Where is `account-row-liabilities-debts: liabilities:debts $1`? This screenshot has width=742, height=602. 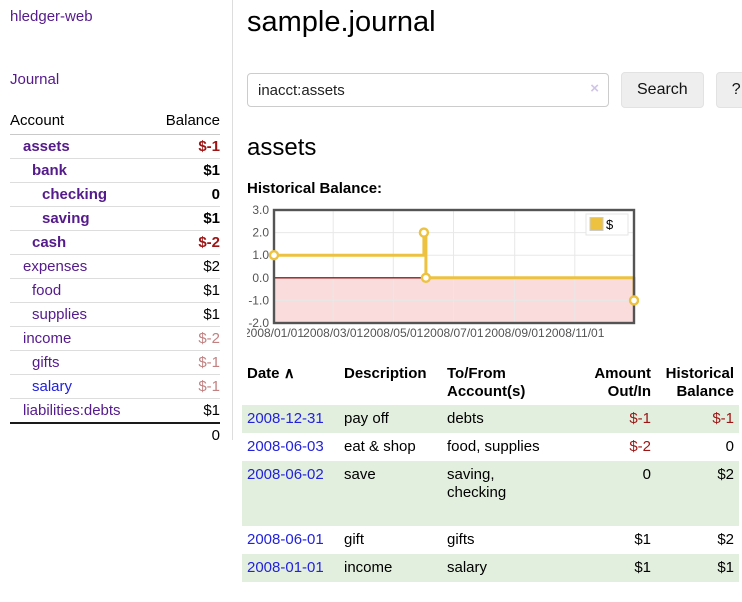
account-row-liabilities-debts: liabilities:debts $1 is located at coordinates (115, 410).